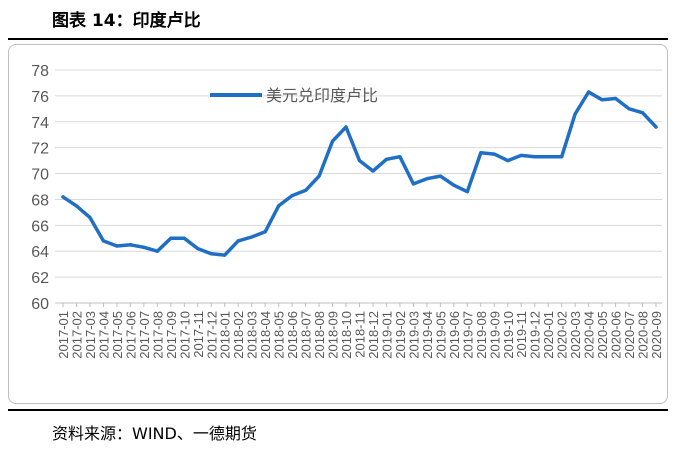 The image size is (678, 451). Describe the element at coordinates (589, 335) in the screenshot. I see `x-tick-label: 2020-04` at that location.